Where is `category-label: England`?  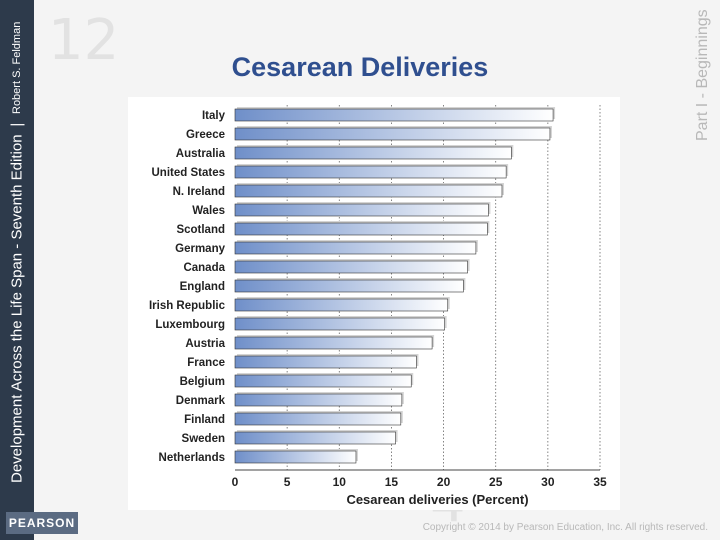
category-label: England is located at coordinates (202, 287).